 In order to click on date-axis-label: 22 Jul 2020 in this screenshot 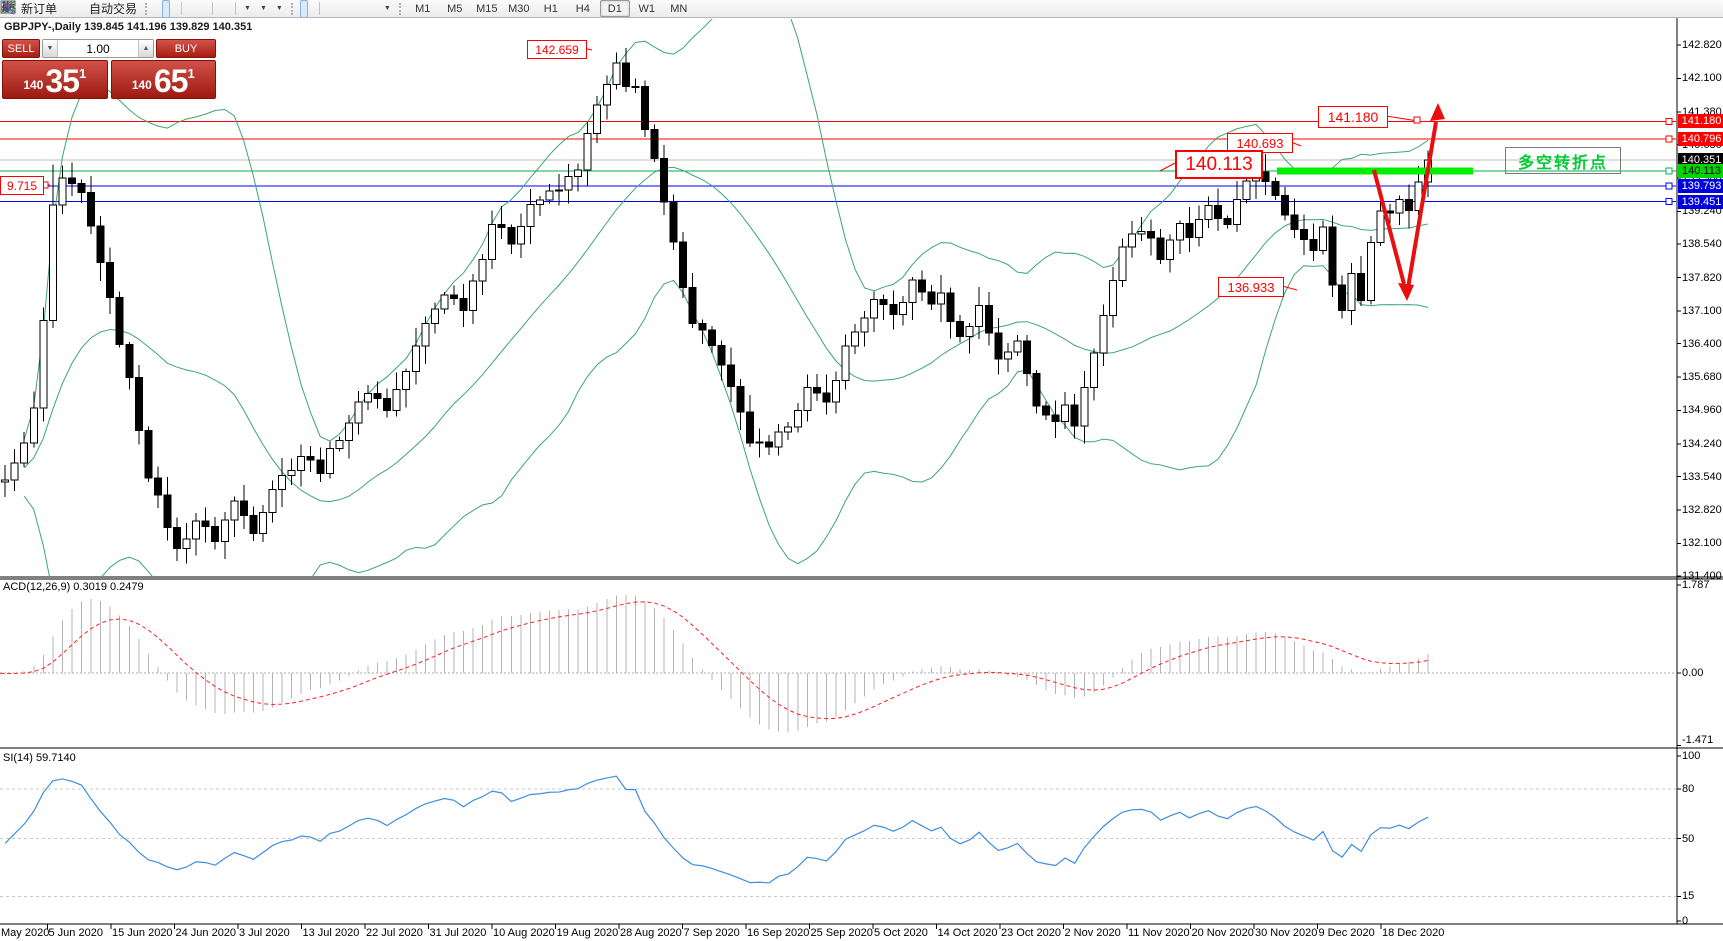, I will do `click(394, 933)`.